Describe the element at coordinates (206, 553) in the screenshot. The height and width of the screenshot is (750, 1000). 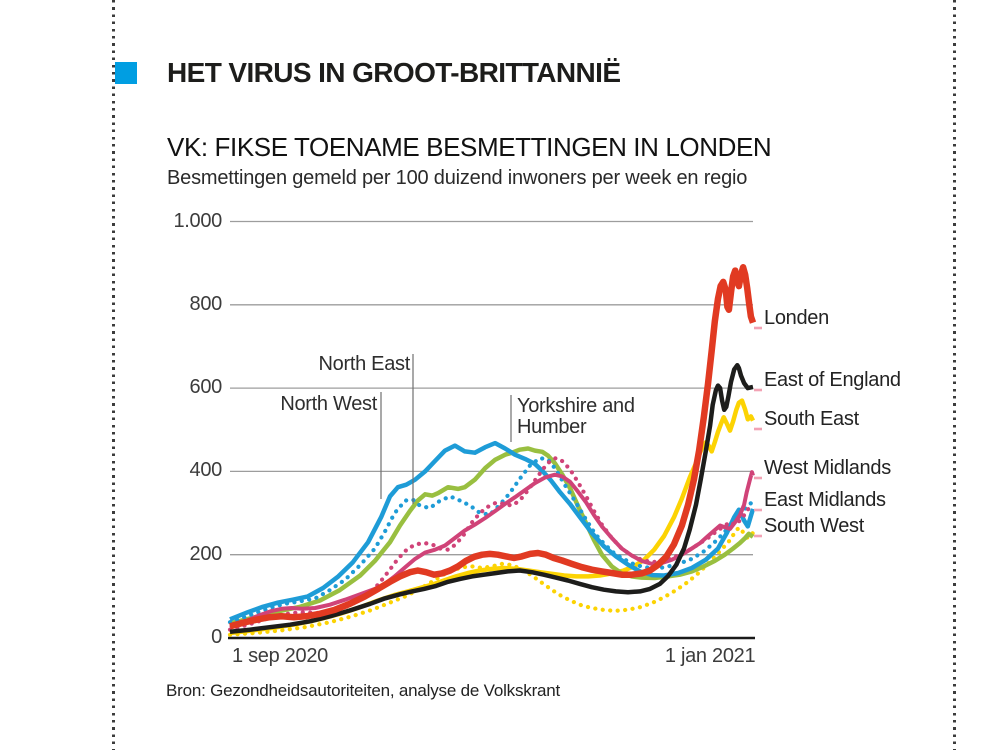
I see `y-tick-200: 200` at that location.